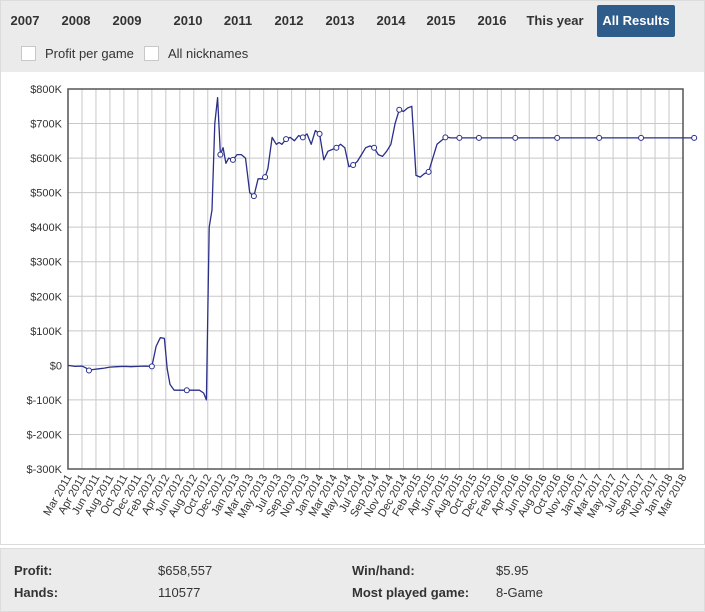 The width and height of the screenshot is (705, 612). Describe the element at coordinates (636, 21) in the screenshot. I see `tab-all-results: All Results` at that location.